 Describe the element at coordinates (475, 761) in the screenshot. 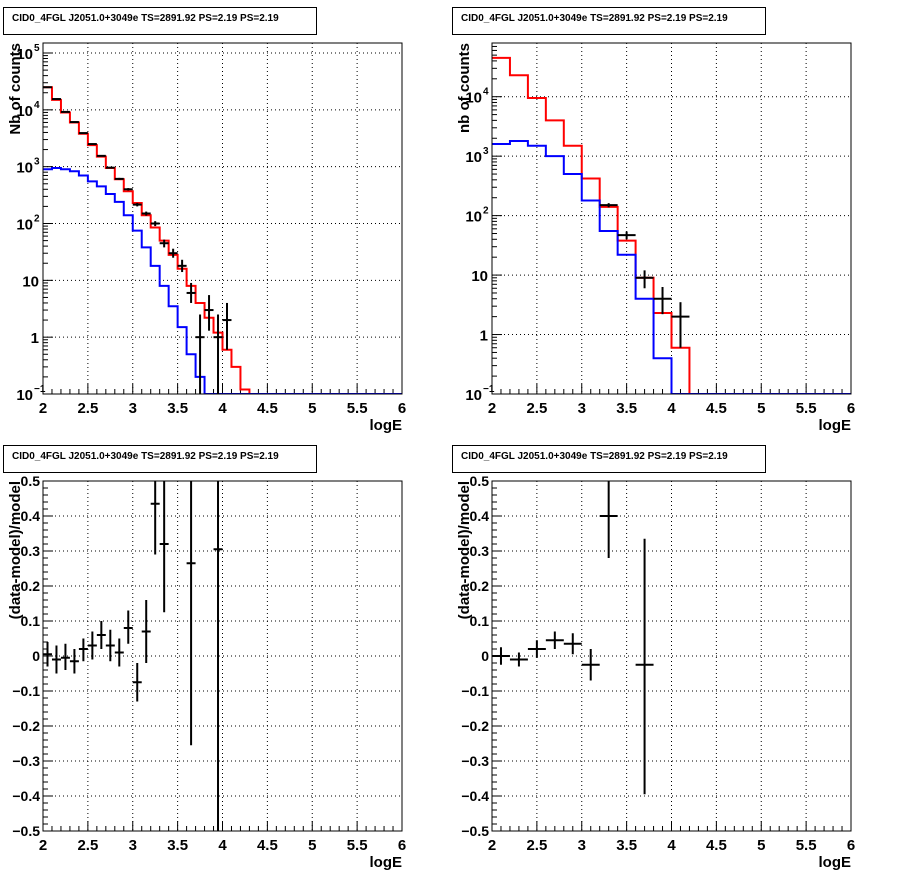

I see `y-tick-label: −0.3` at that location.